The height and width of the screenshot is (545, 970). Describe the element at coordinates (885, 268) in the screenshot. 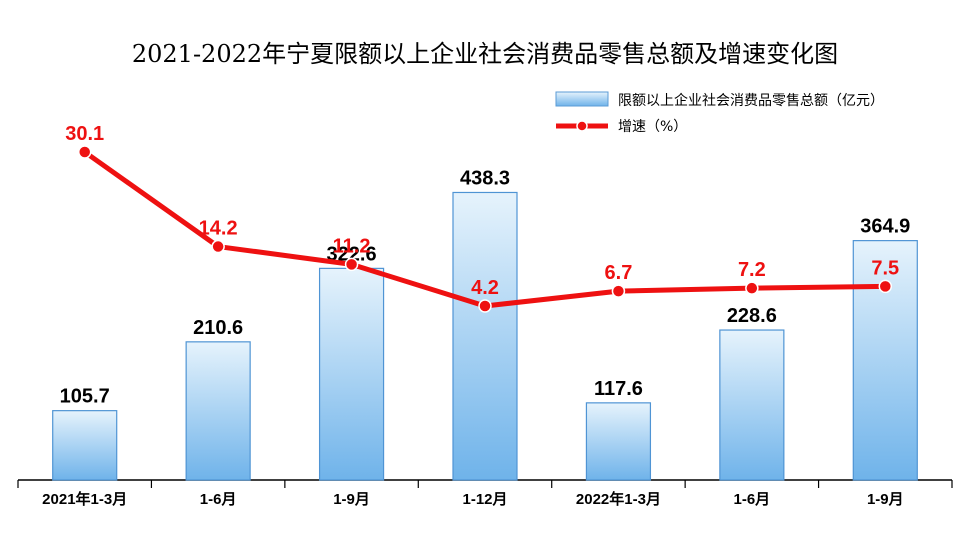

I see `growth-value-label: 7.5` at that location.